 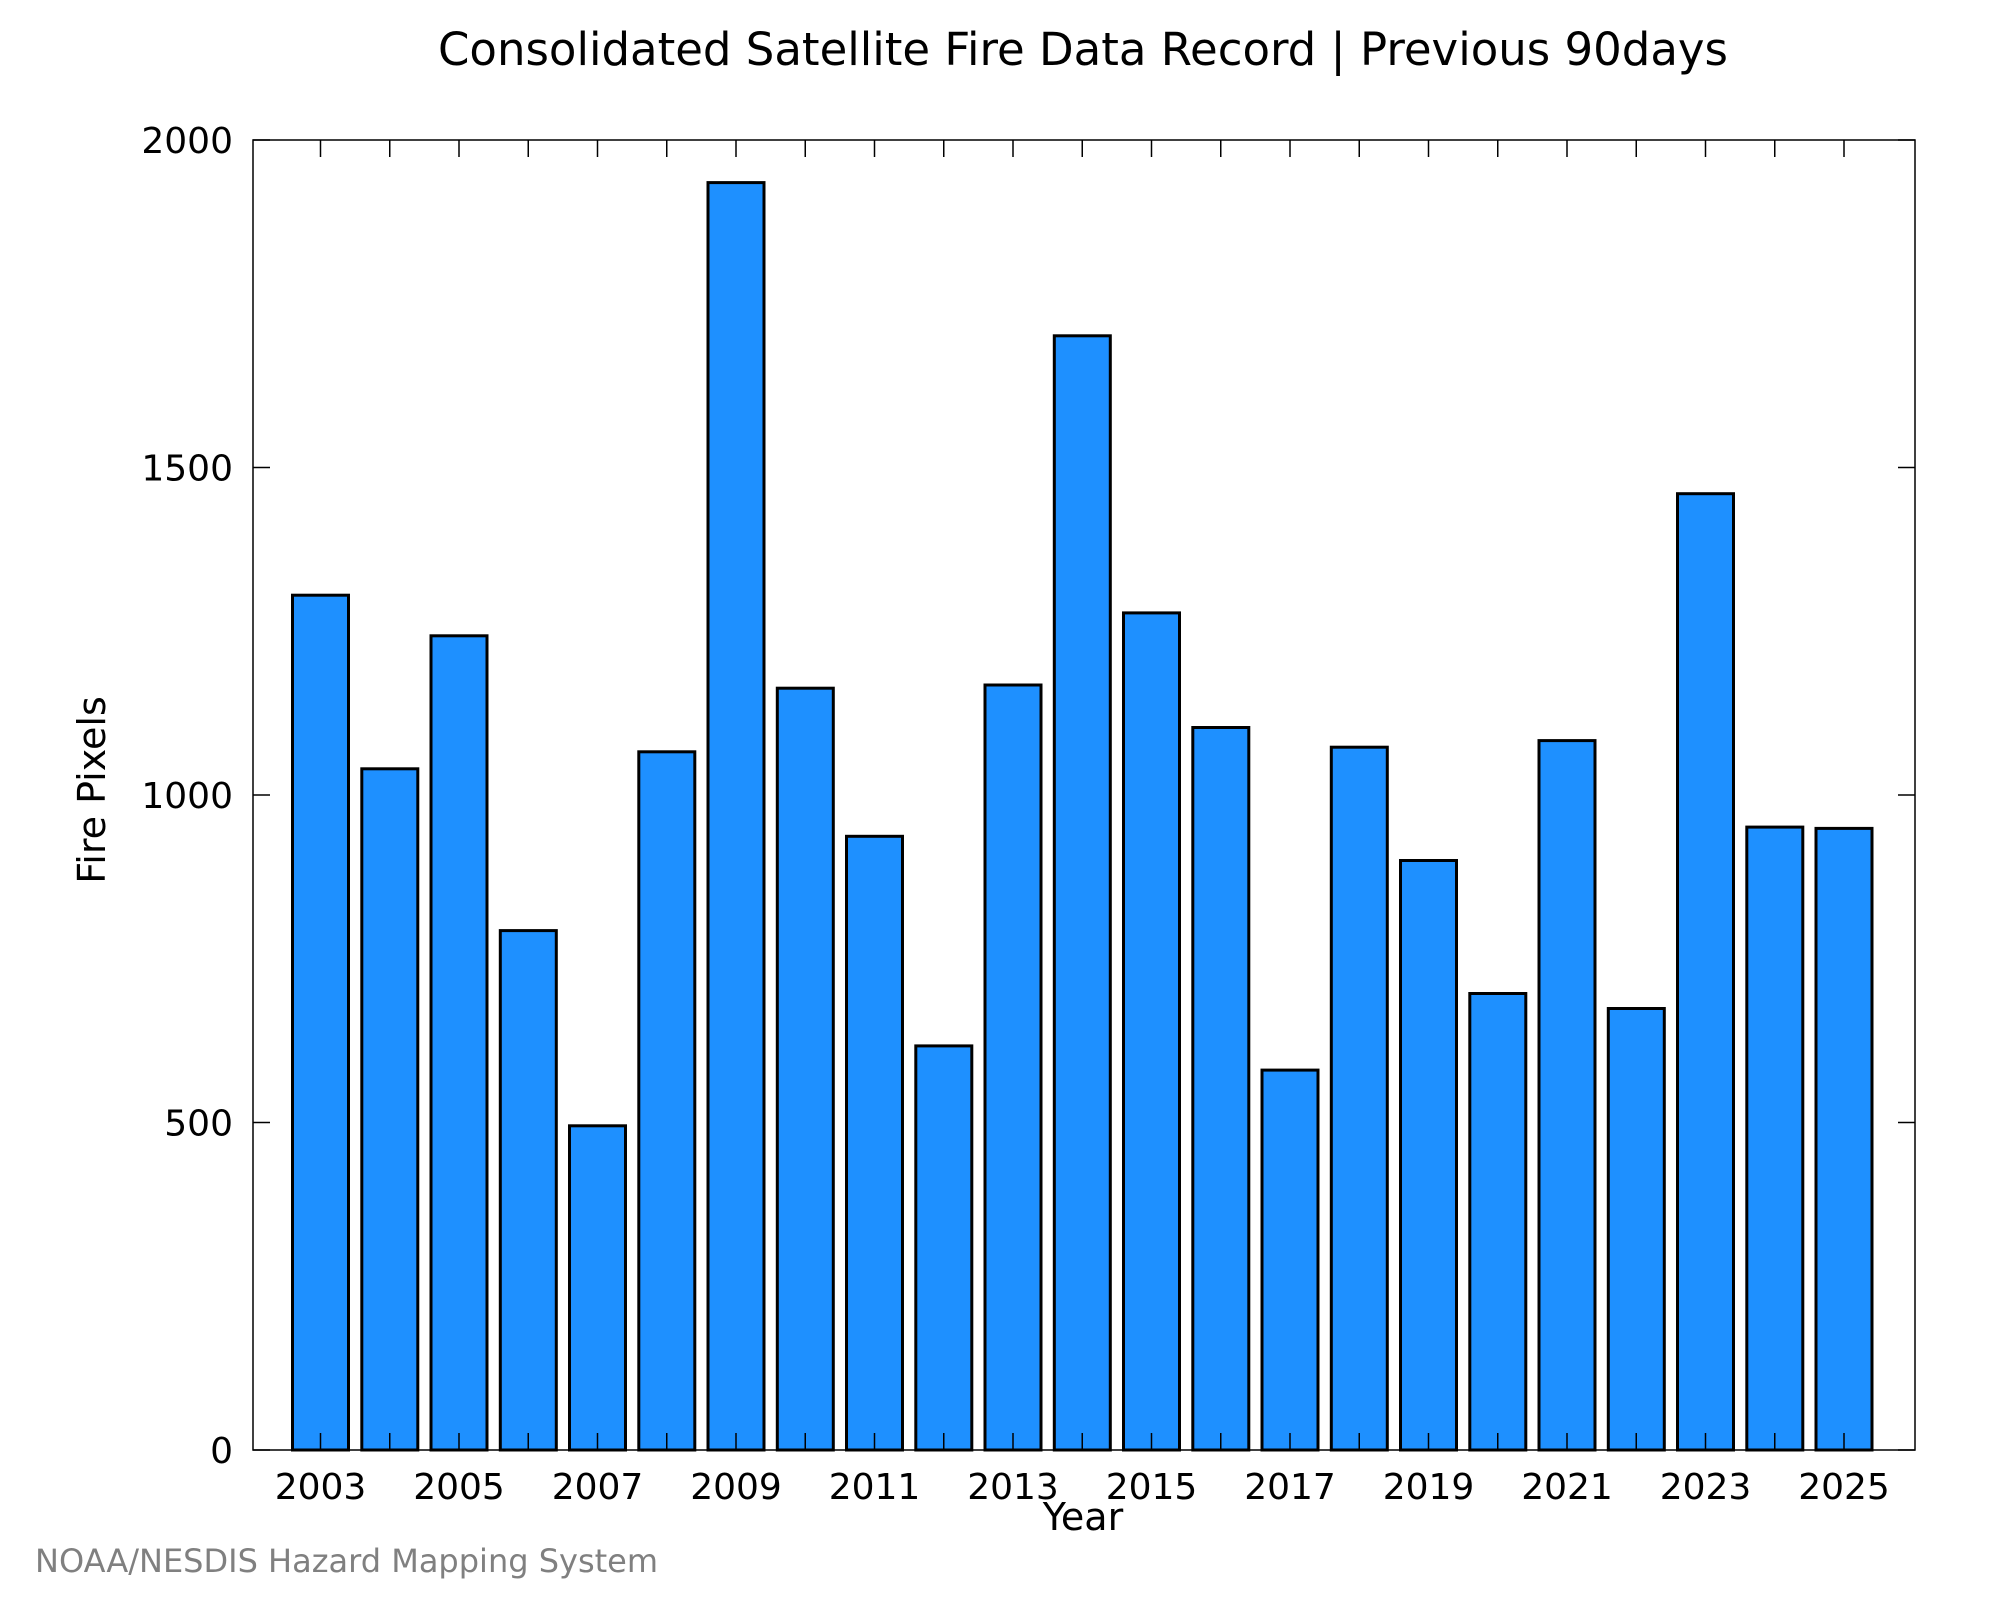 I want to click on bar-2018, so click(x=1359, y=1098).